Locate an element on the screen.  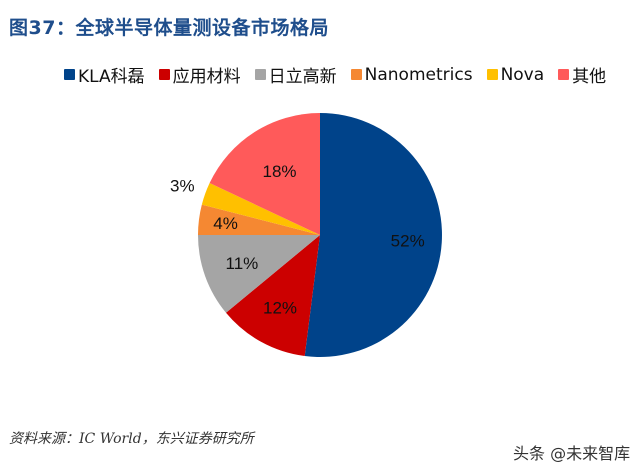
legend-label-applied-materials: 应用材料 is located at coordinates (206, 77).